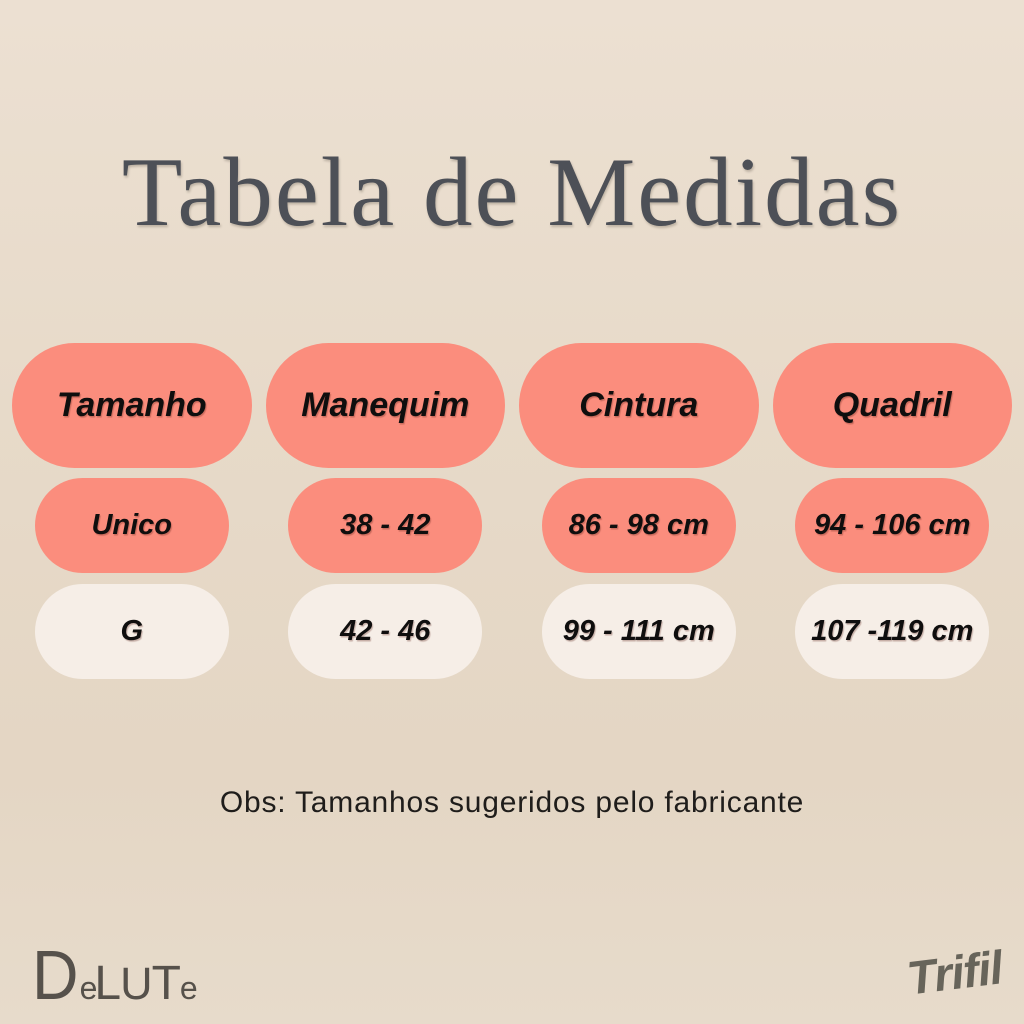  Describe the element at coordinates (954, 972) in the screenshot. I see `trifil-logo: Trifil` at that location.